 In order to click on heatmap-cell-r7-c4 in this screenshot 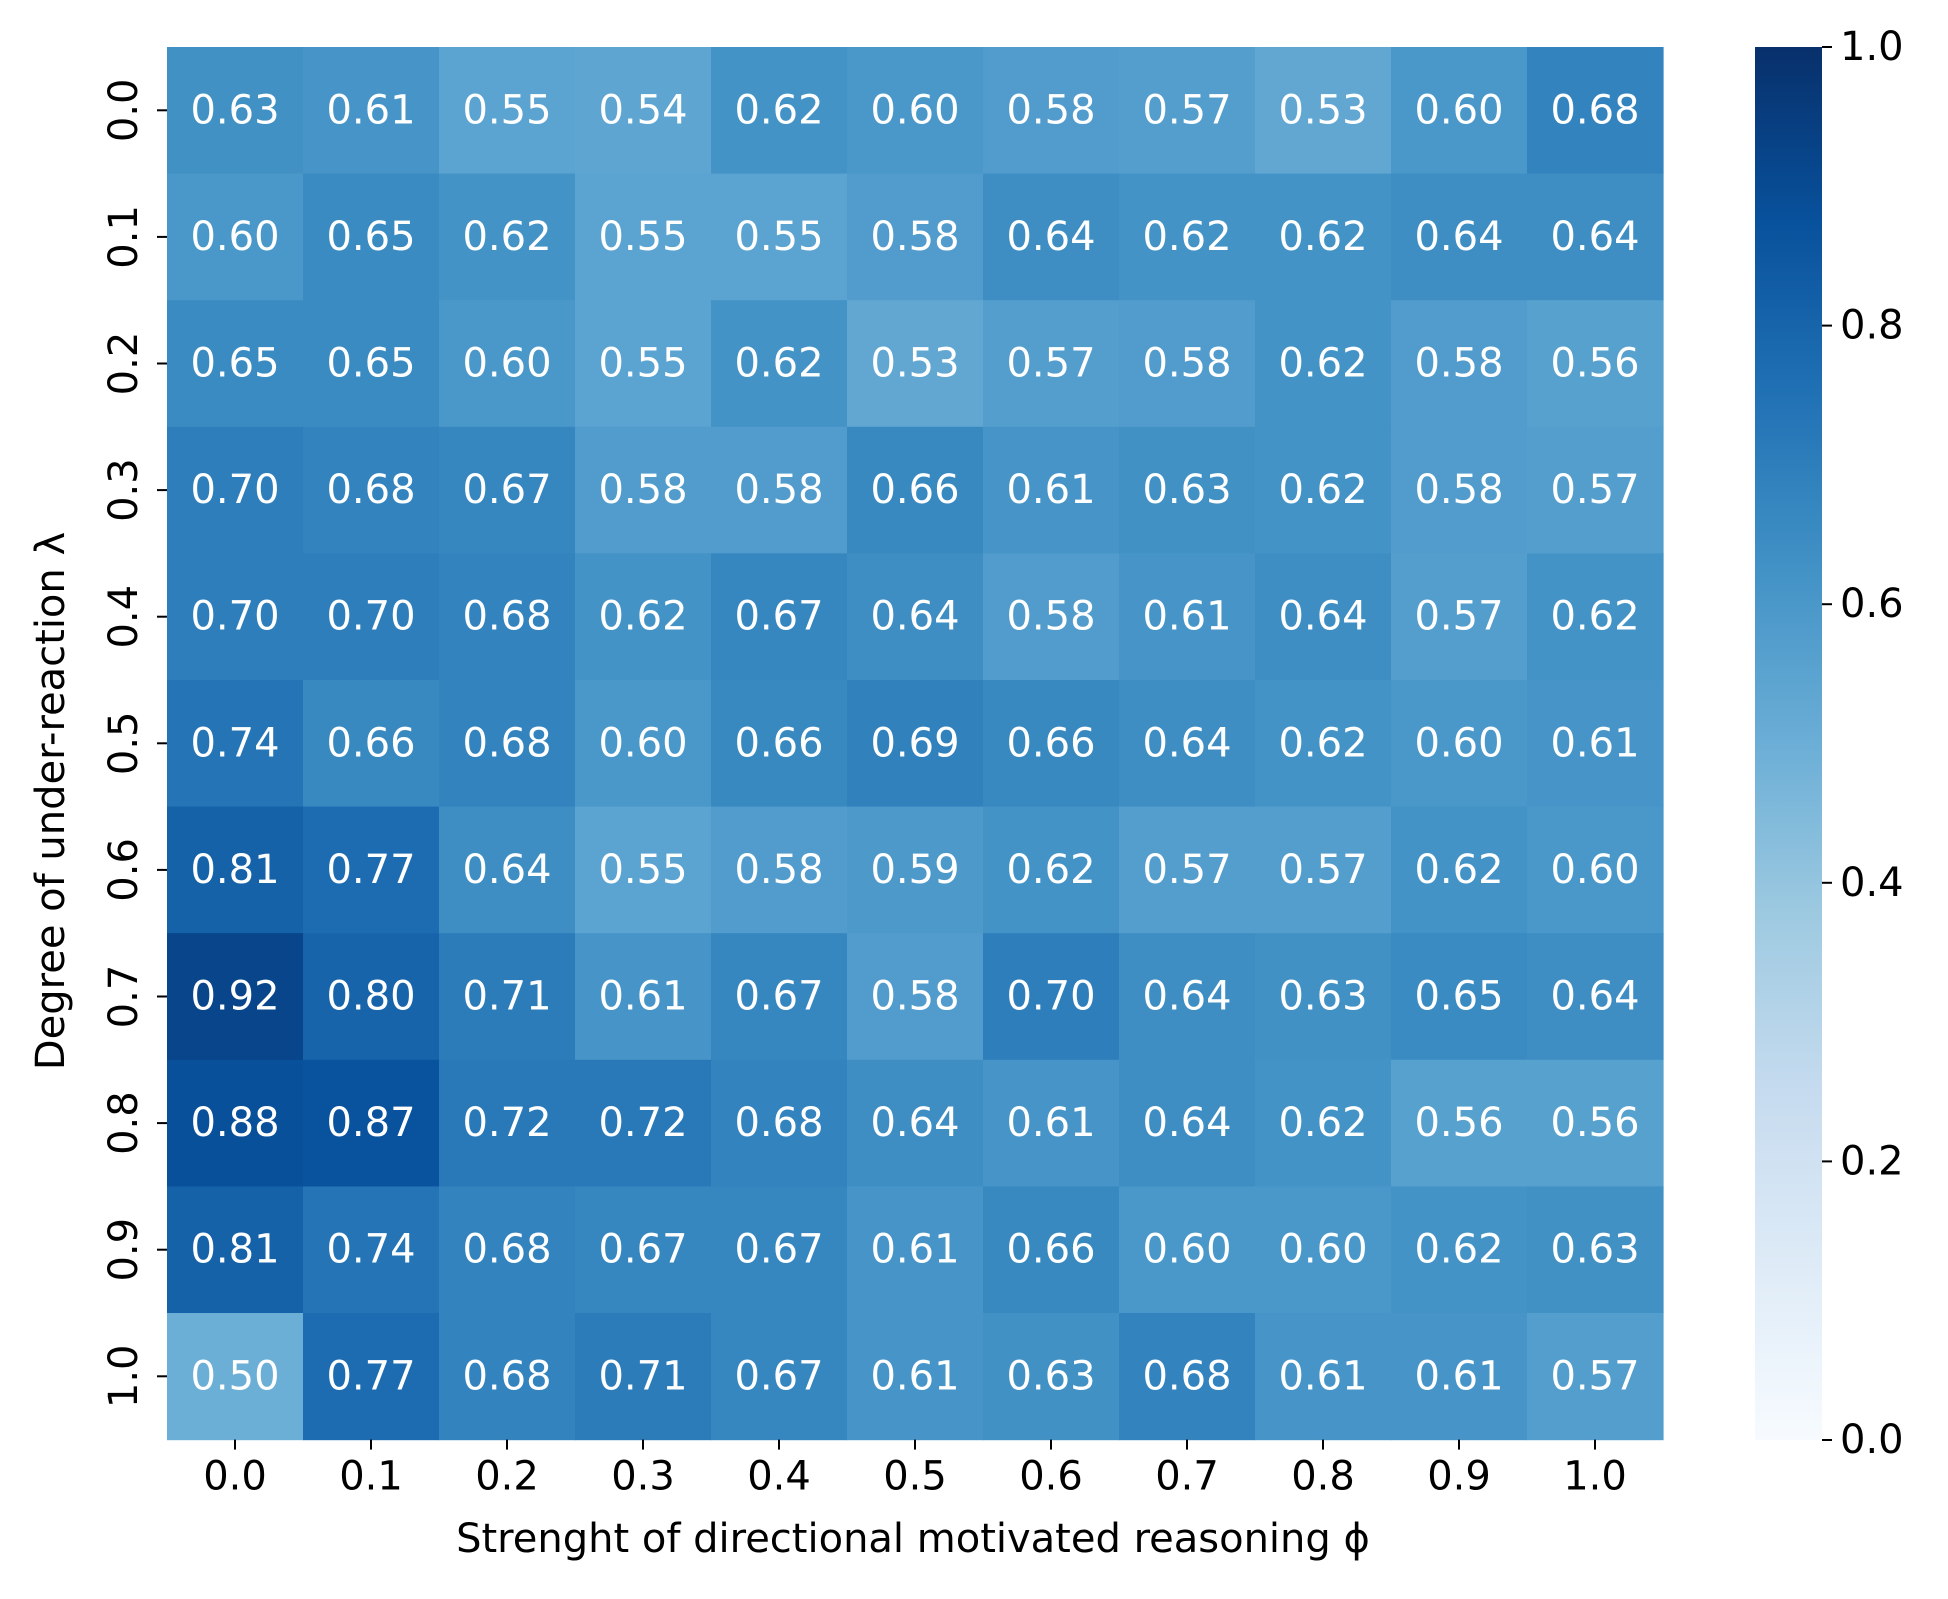, I will do `click(779, 997)`.